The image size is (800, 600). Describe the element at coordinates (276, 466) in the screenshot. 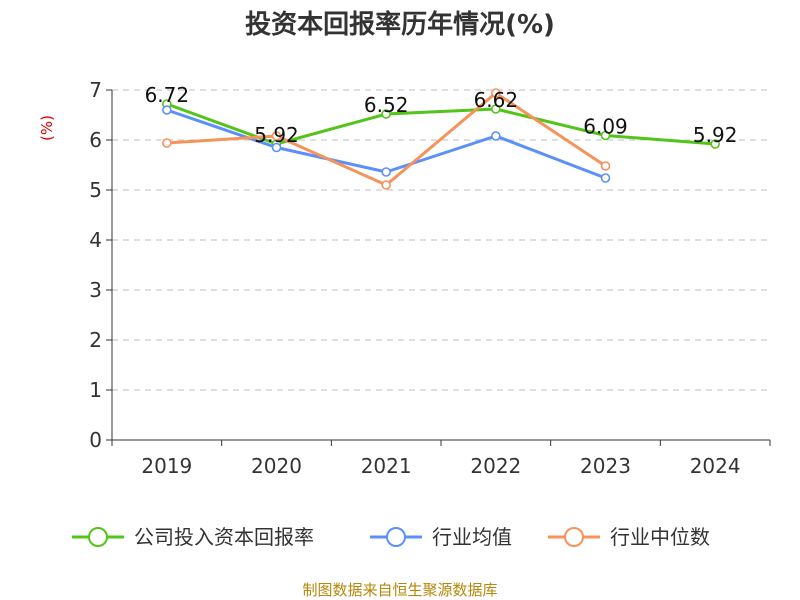

I see `x-tick-label: 2020` at that location.